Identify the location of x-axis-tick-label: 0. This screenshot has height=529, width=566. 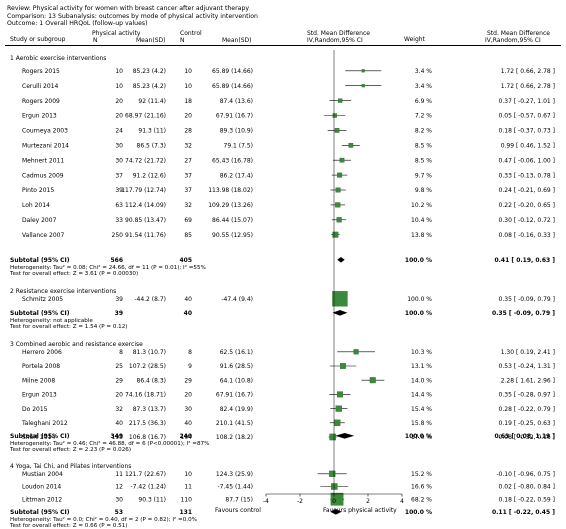
(334, 501).